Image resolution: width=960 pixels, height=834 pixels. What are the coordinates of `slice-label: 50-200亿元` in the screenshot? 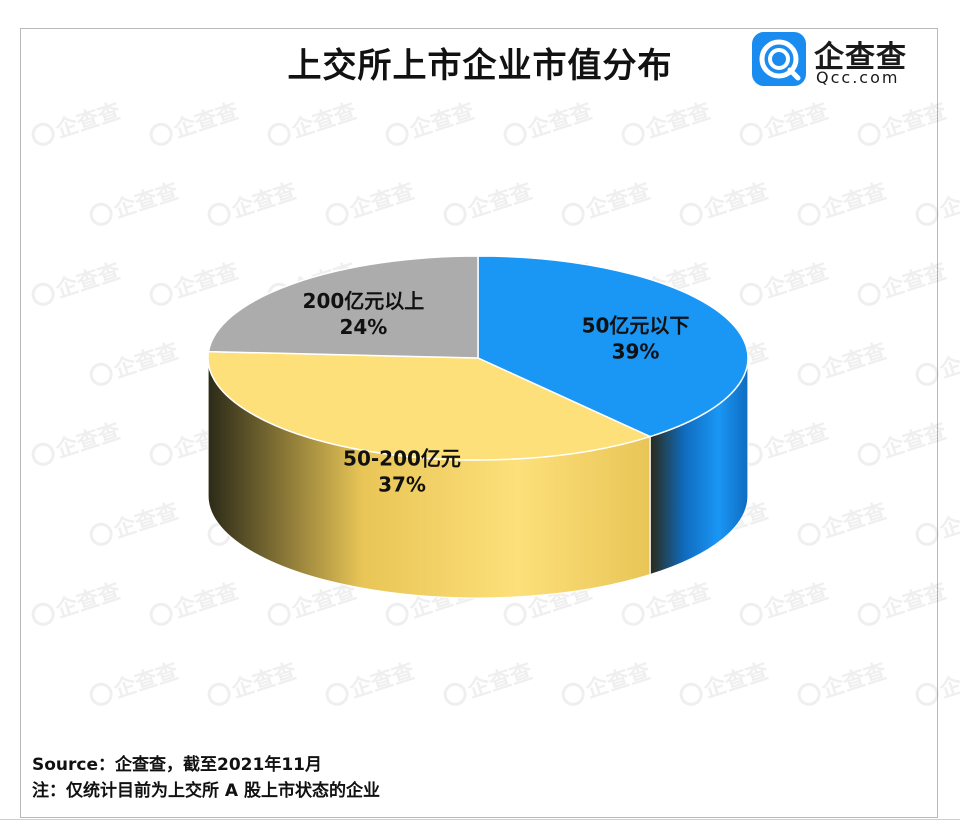 It's located at (402, 458).